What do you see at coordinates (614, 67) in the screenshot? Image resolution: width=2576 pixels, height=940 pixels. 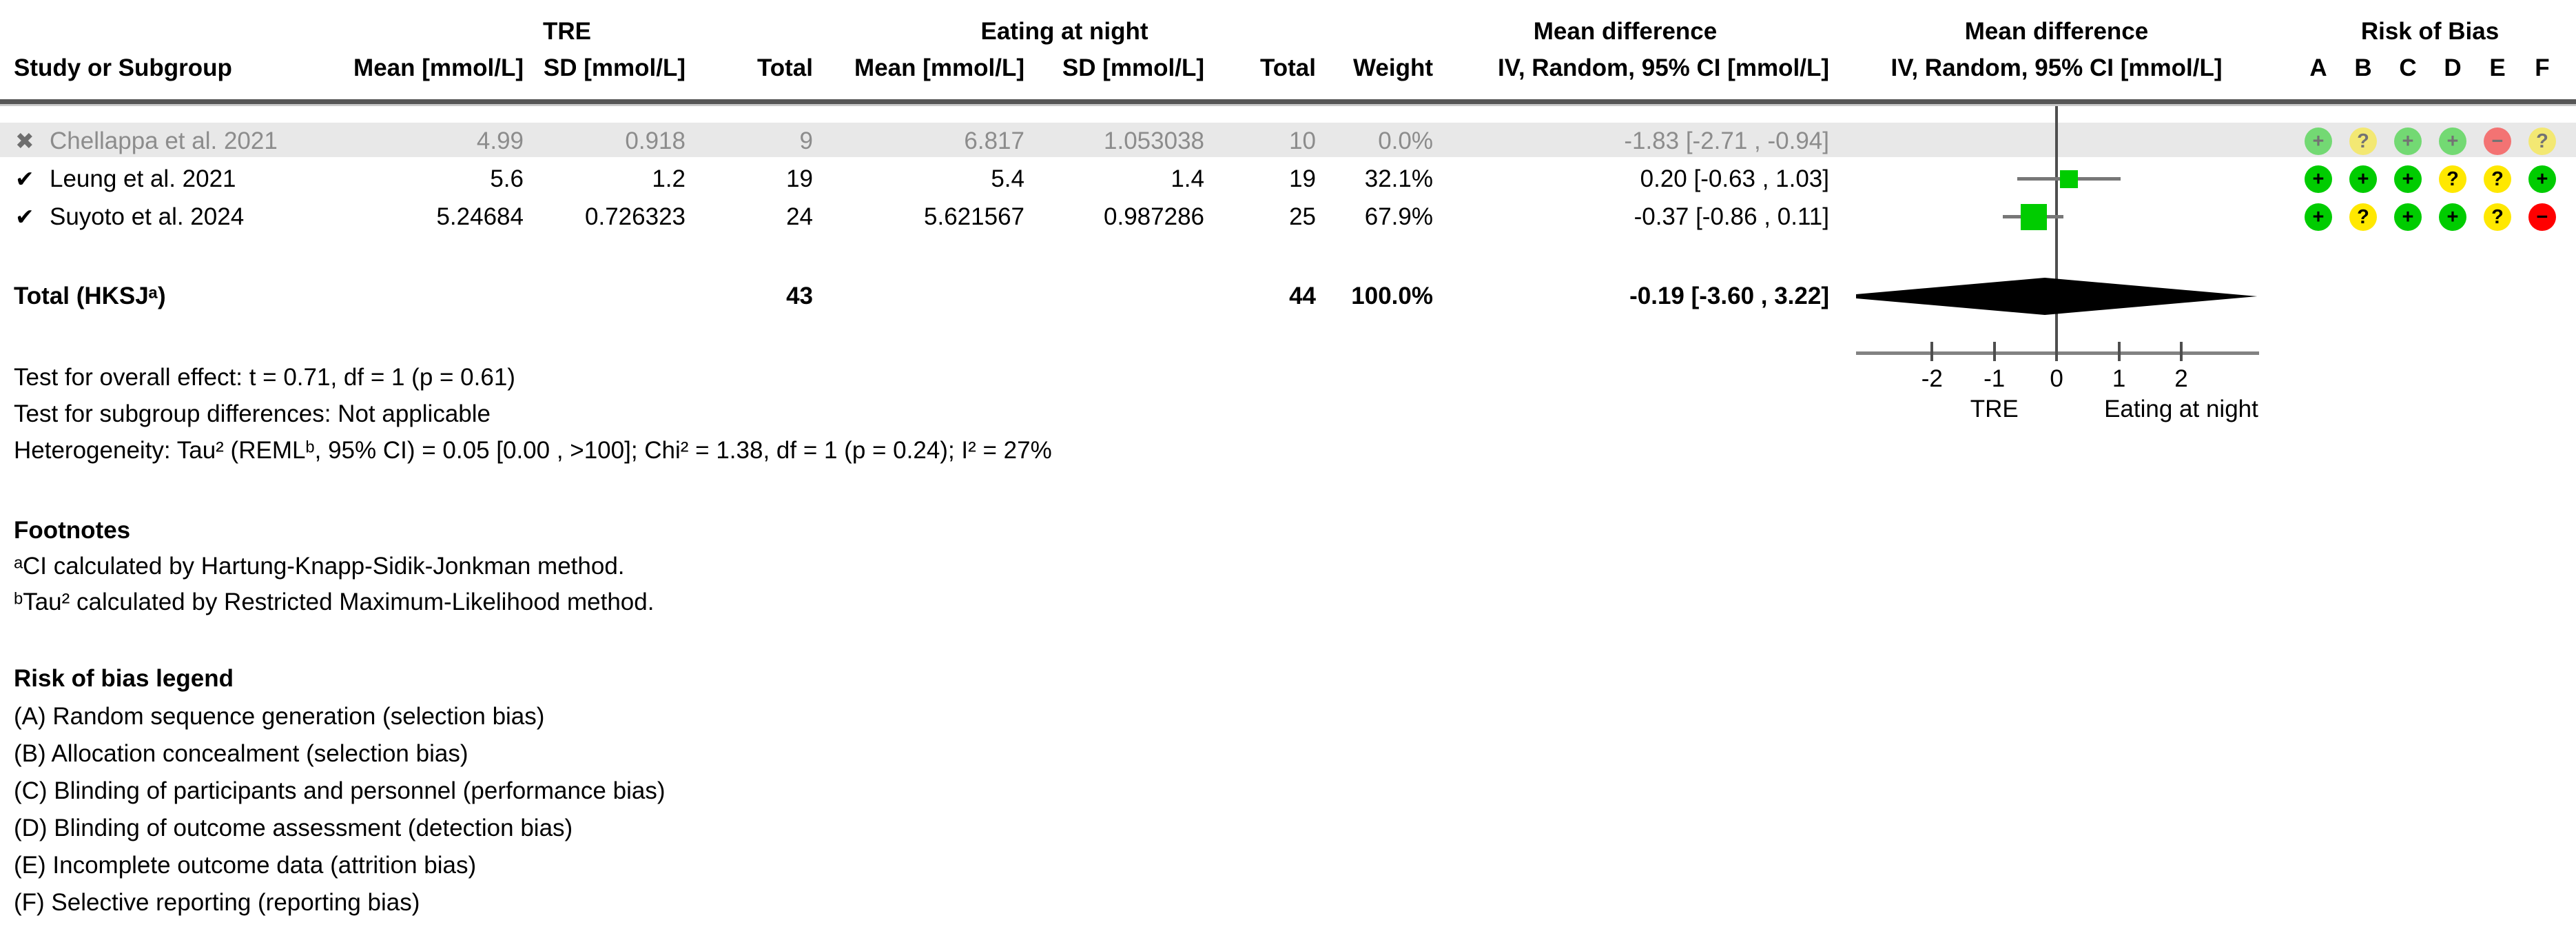 I see `tre-sd-column-header: SD [mmol/L]` at bounding box center [614, 67].